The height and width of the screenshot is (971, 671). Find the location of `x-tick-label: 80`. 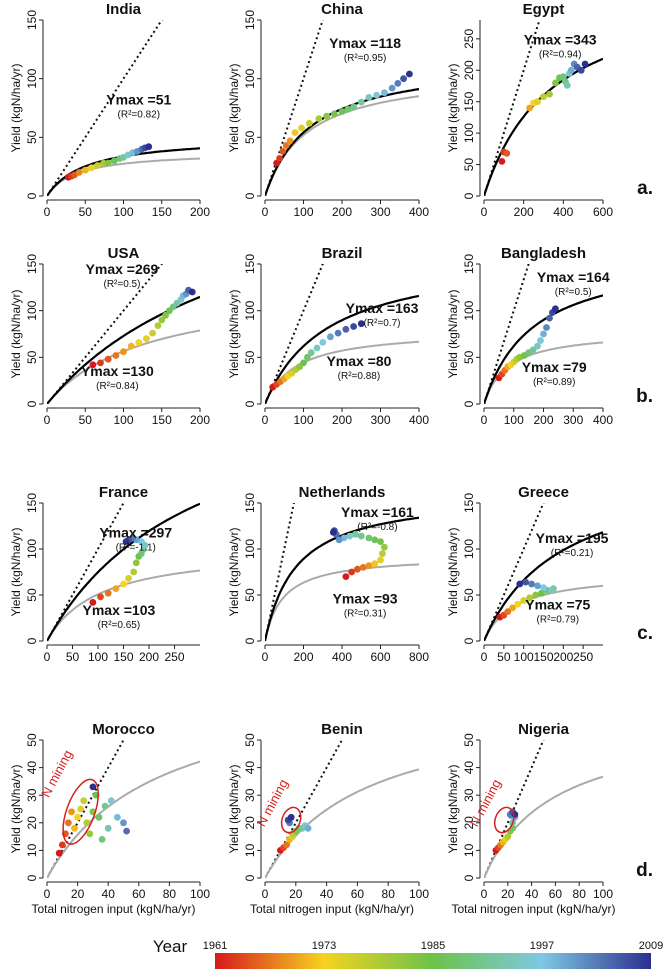

x-tick-label: 80 is located at coordinates (580, 894).